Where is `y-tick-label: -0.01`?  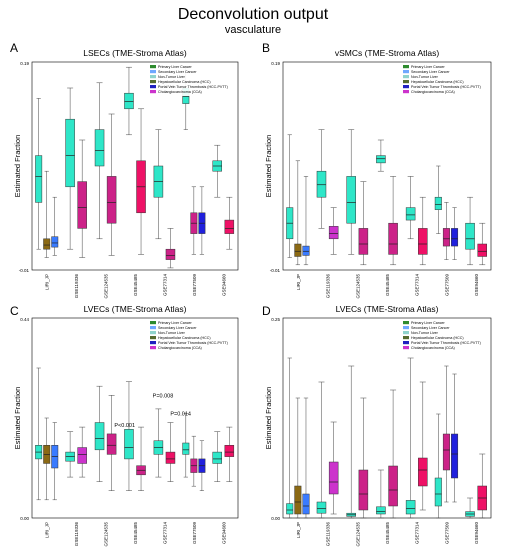 y-tick-label: -0.01 is located at coordinates (24, 270).